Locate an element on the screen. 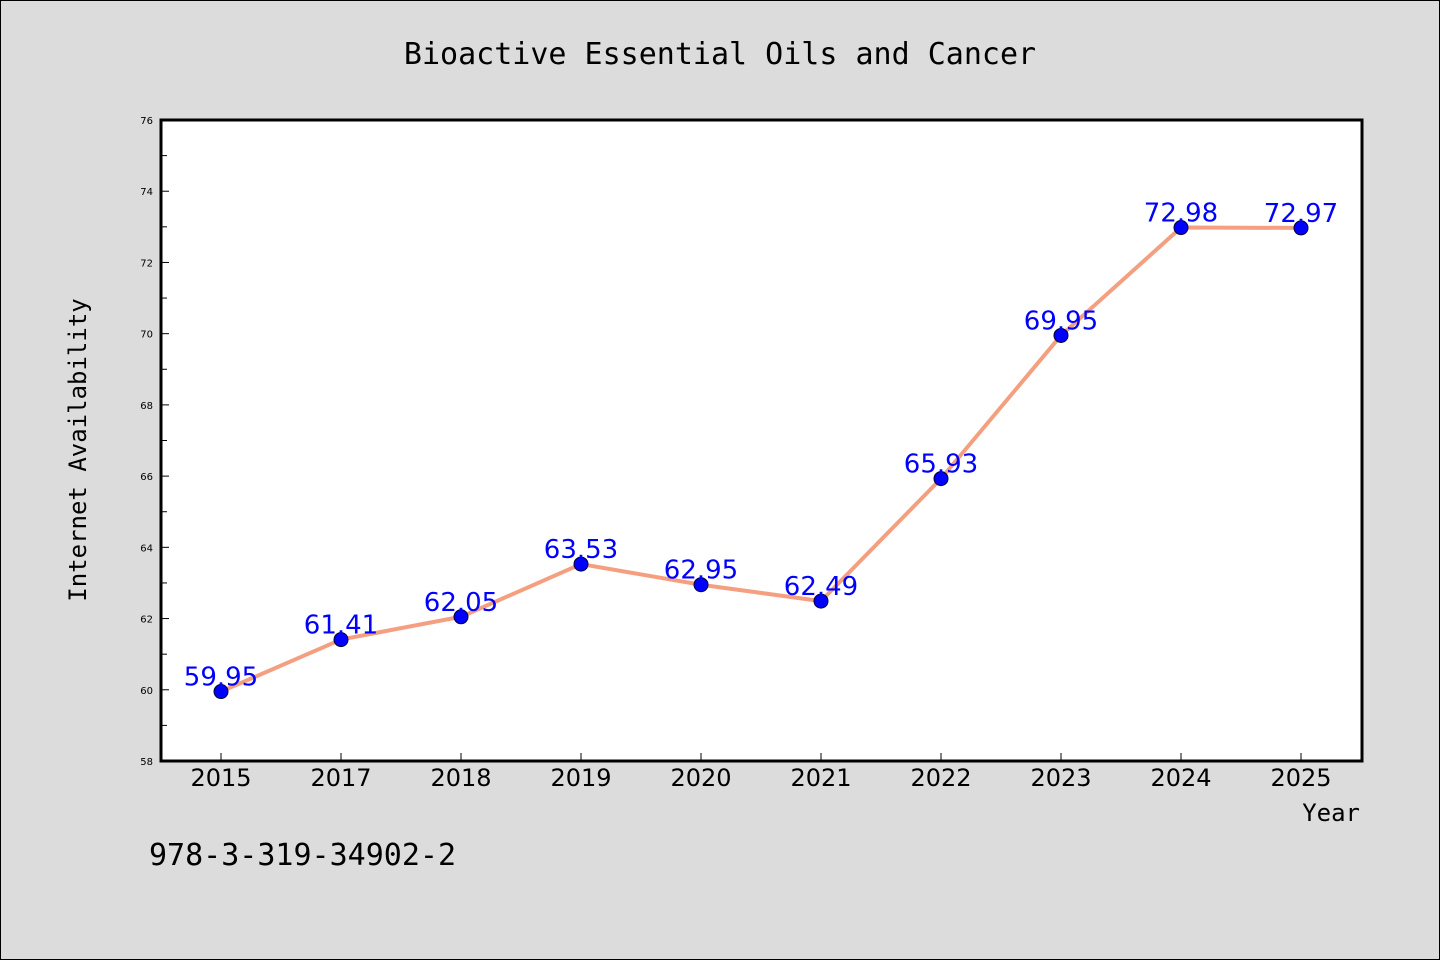  x-tick-label: 2023 is located at coordinates (1060, 778).